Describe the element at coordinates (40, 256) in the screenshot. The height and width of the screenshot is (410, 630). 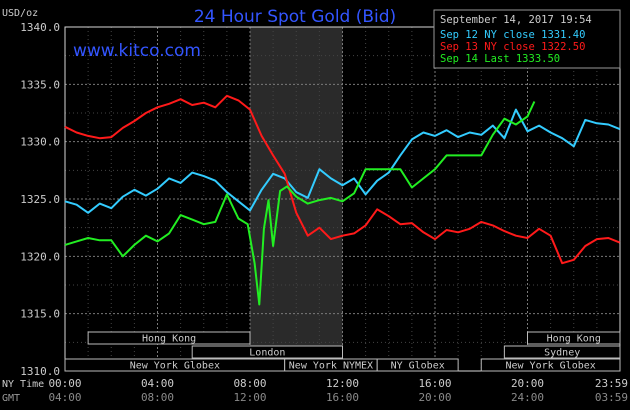
I see `y-tick-label: 1320.0` at that location.